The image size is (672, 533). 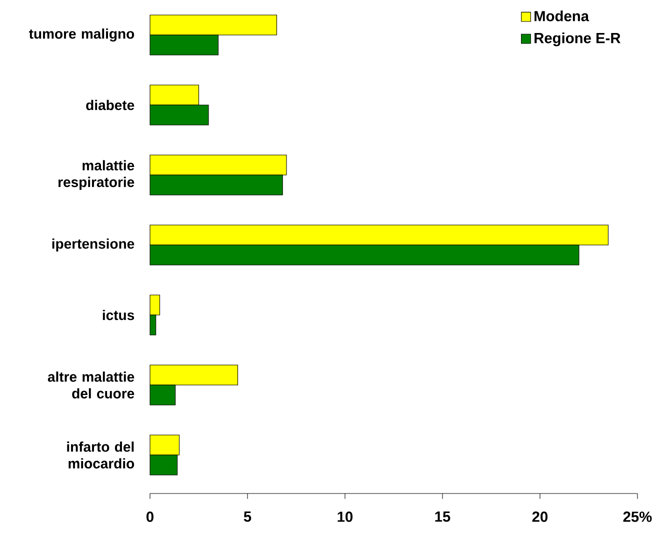 I want to click on y-tick-label: ictus, so click(x=118, y=315).